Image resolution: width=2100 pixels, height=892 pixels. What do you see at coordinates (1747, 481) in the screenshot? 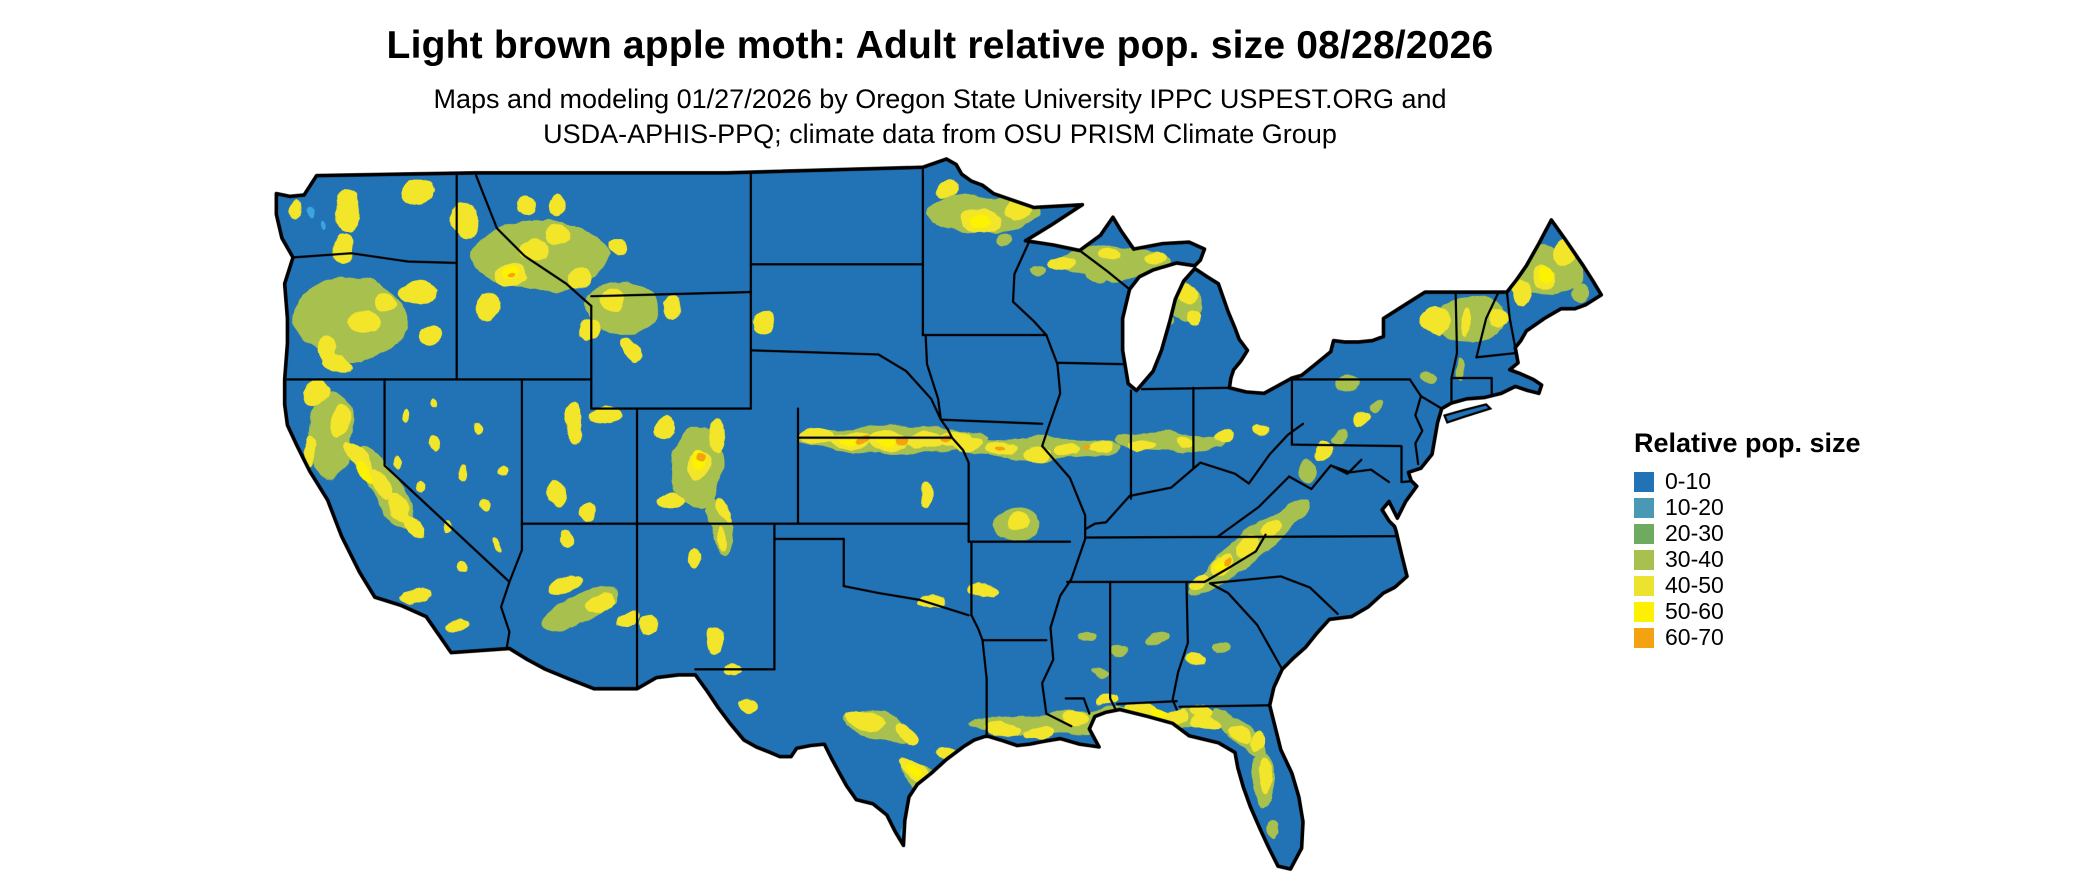
I see `legend-row: 0-10` at bounding box center [1747, 481].